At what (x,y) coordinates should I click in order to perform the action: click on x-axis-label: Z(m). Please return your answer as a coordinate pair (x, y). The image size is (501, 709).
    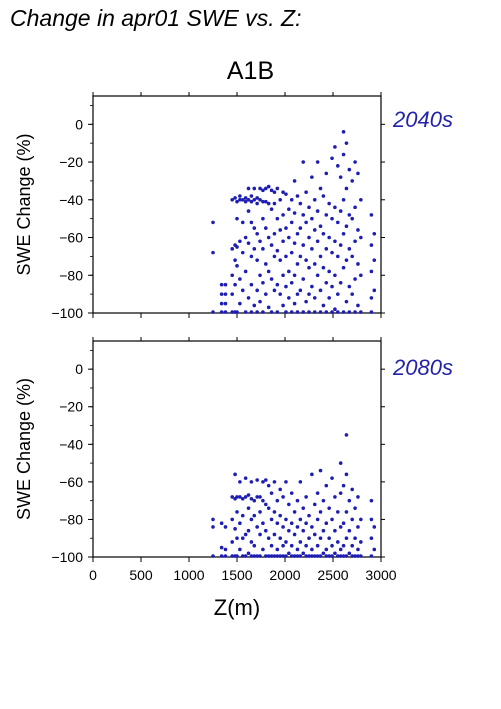
    Looking at the image, I should click on (237, 607).